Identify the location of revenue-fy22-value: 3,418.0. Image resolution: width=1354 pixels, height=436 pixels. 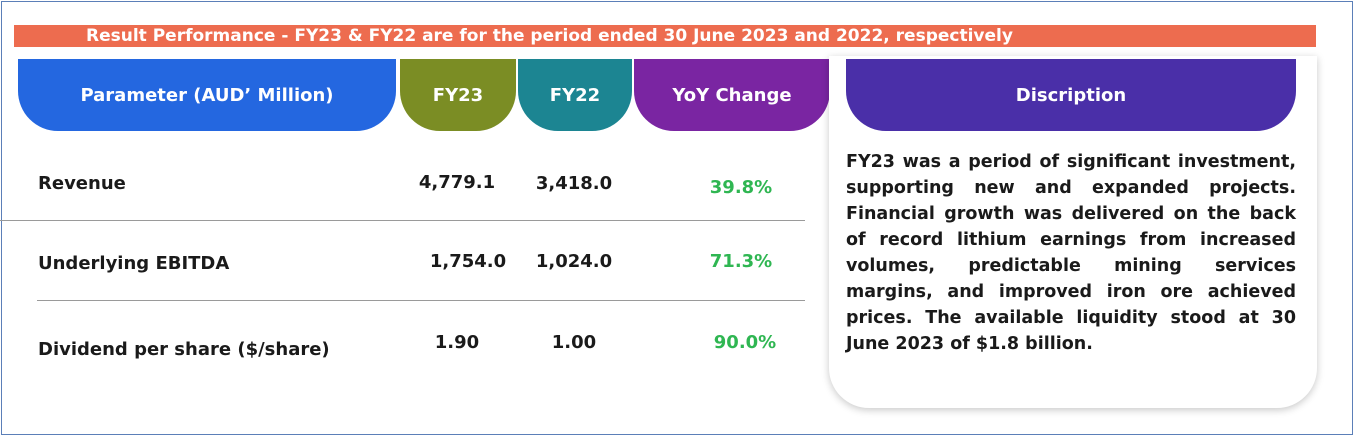
(574, 183).